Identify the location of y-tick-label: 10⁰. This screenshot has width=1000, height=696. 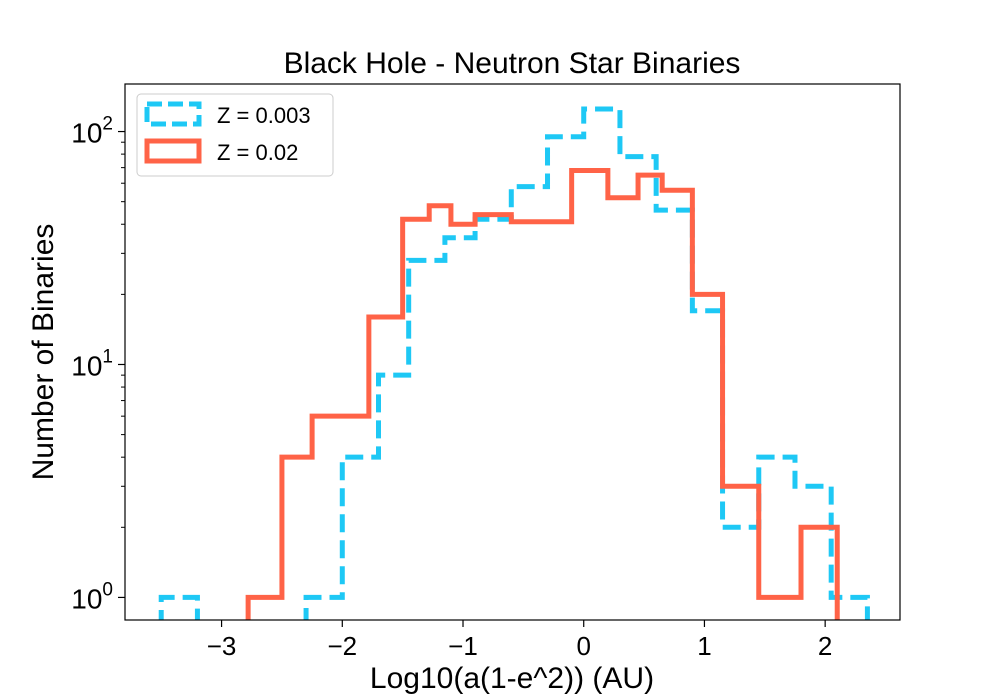
(92, 596).